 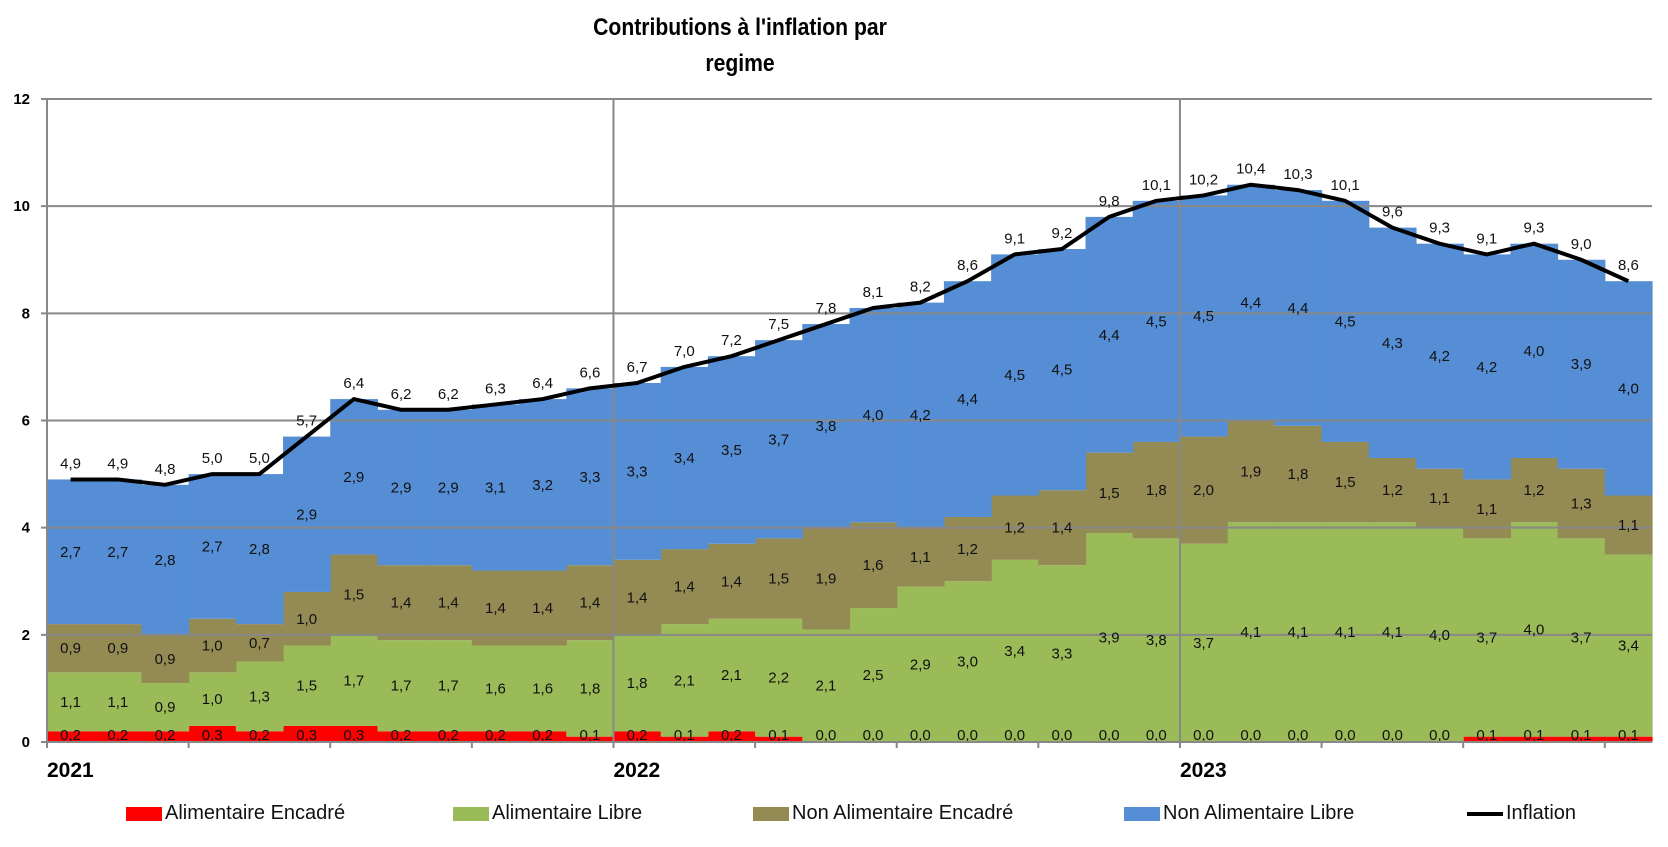 I want to click on data-label: 2,7, so click(x=70, y=552).